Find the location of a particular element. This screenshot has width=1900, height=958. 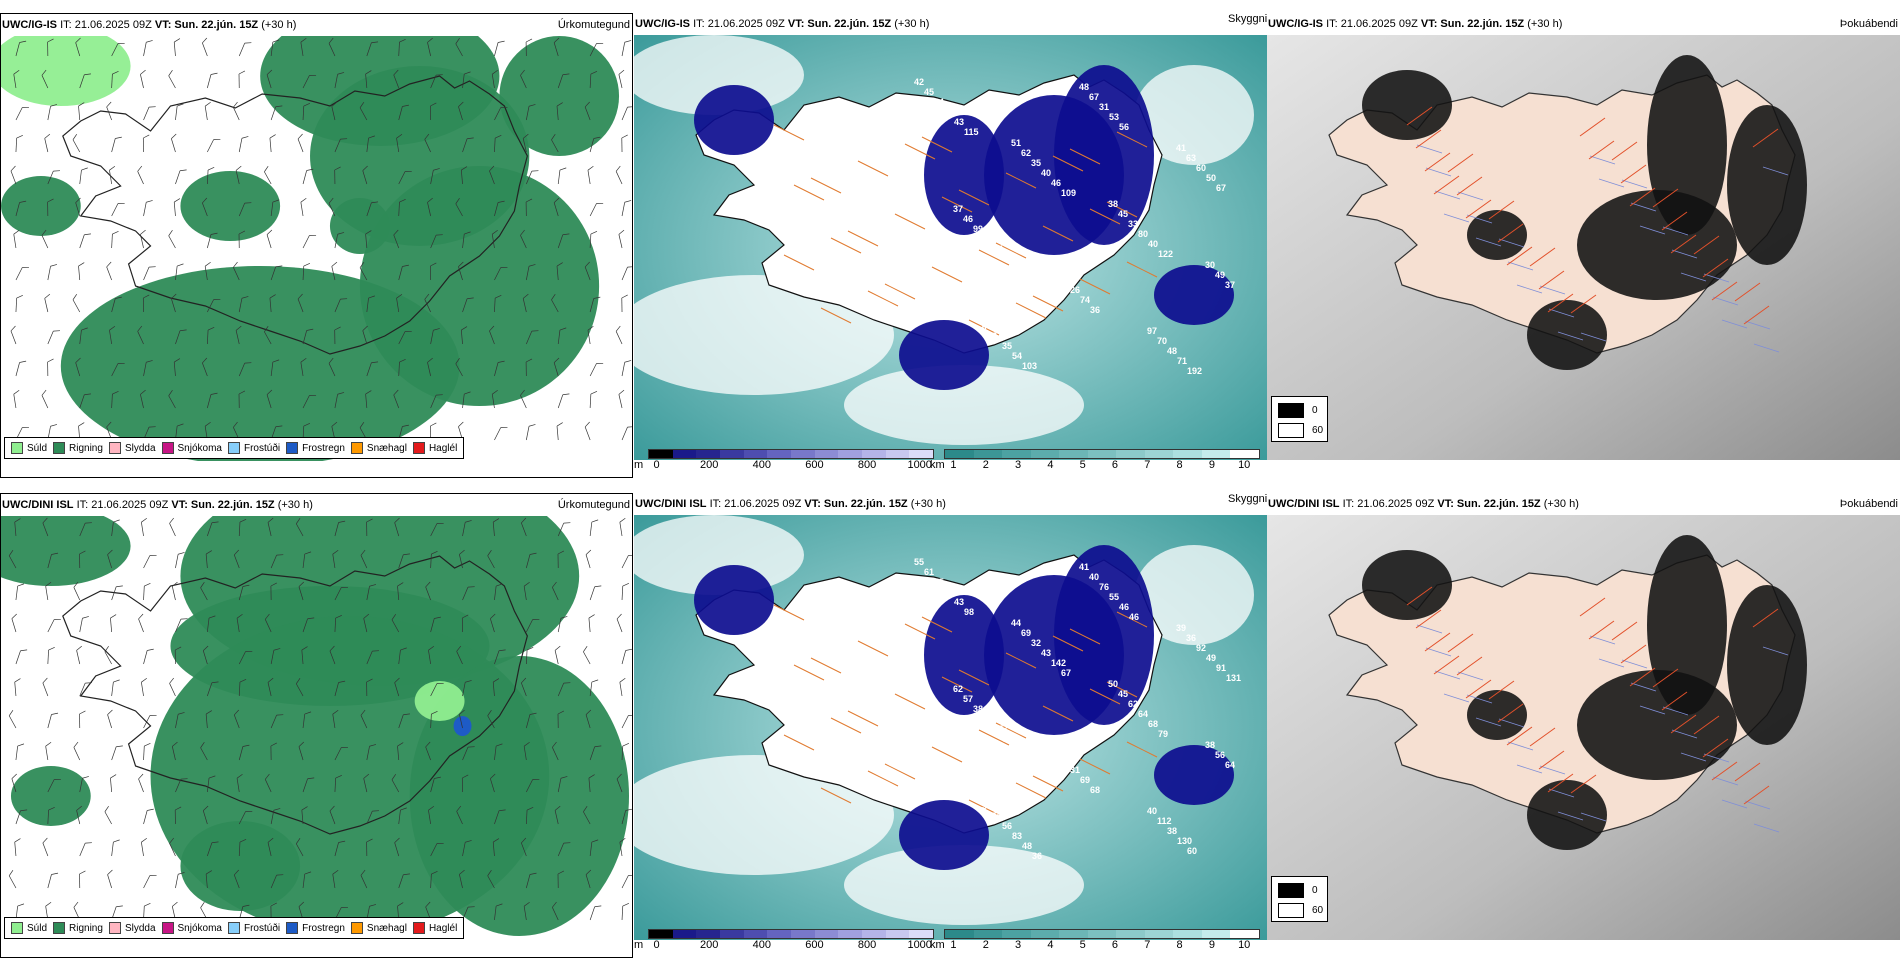

legend-item: Rigning is located at coordinates (78, 448).